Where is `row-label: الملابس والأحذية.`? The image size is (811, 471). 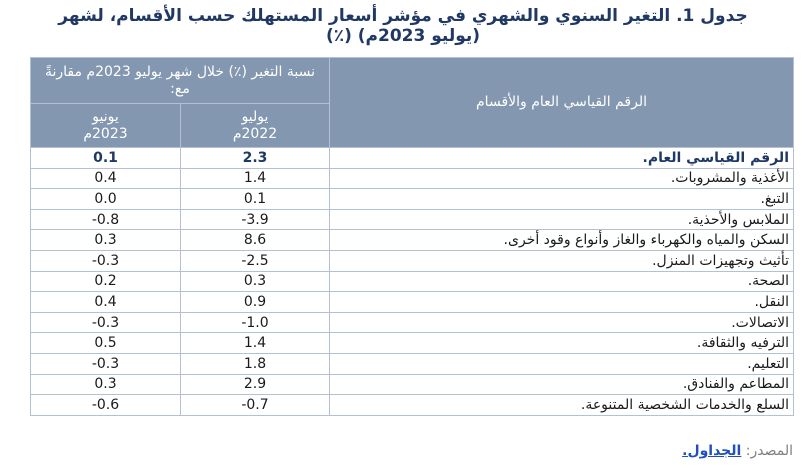
row-label: الملابس والأحذية. is located at coordinates (561, 219).